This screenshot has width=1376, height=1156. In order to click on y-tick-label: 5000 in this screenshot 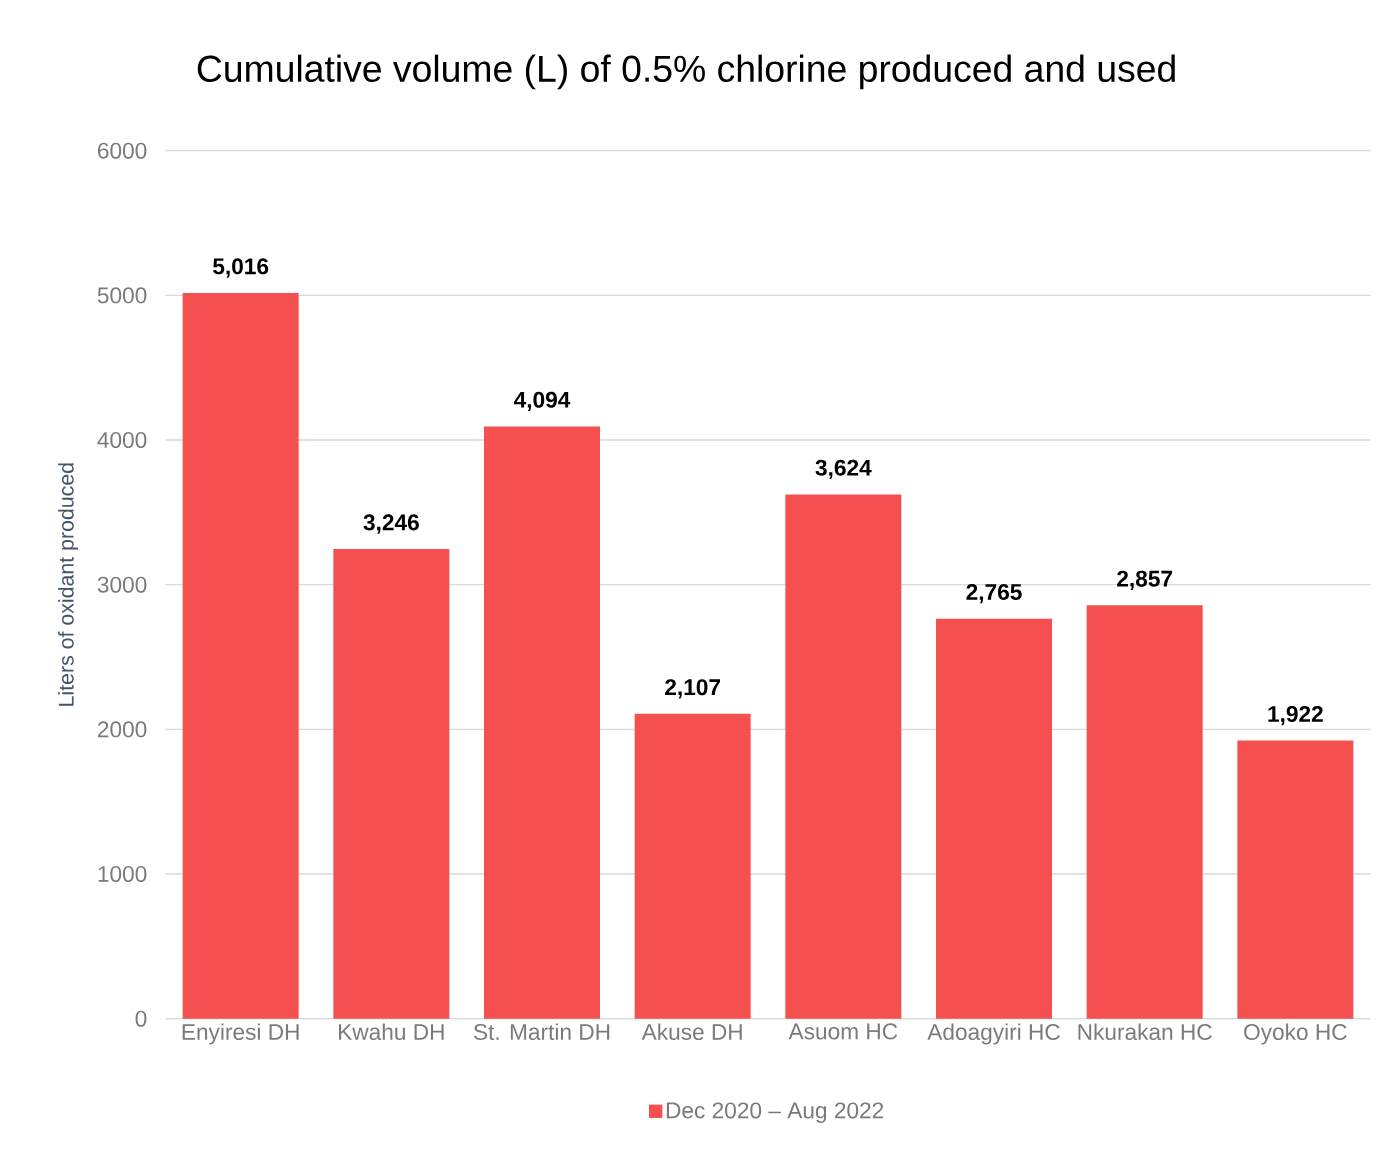, I will do `click(122, 295)`.